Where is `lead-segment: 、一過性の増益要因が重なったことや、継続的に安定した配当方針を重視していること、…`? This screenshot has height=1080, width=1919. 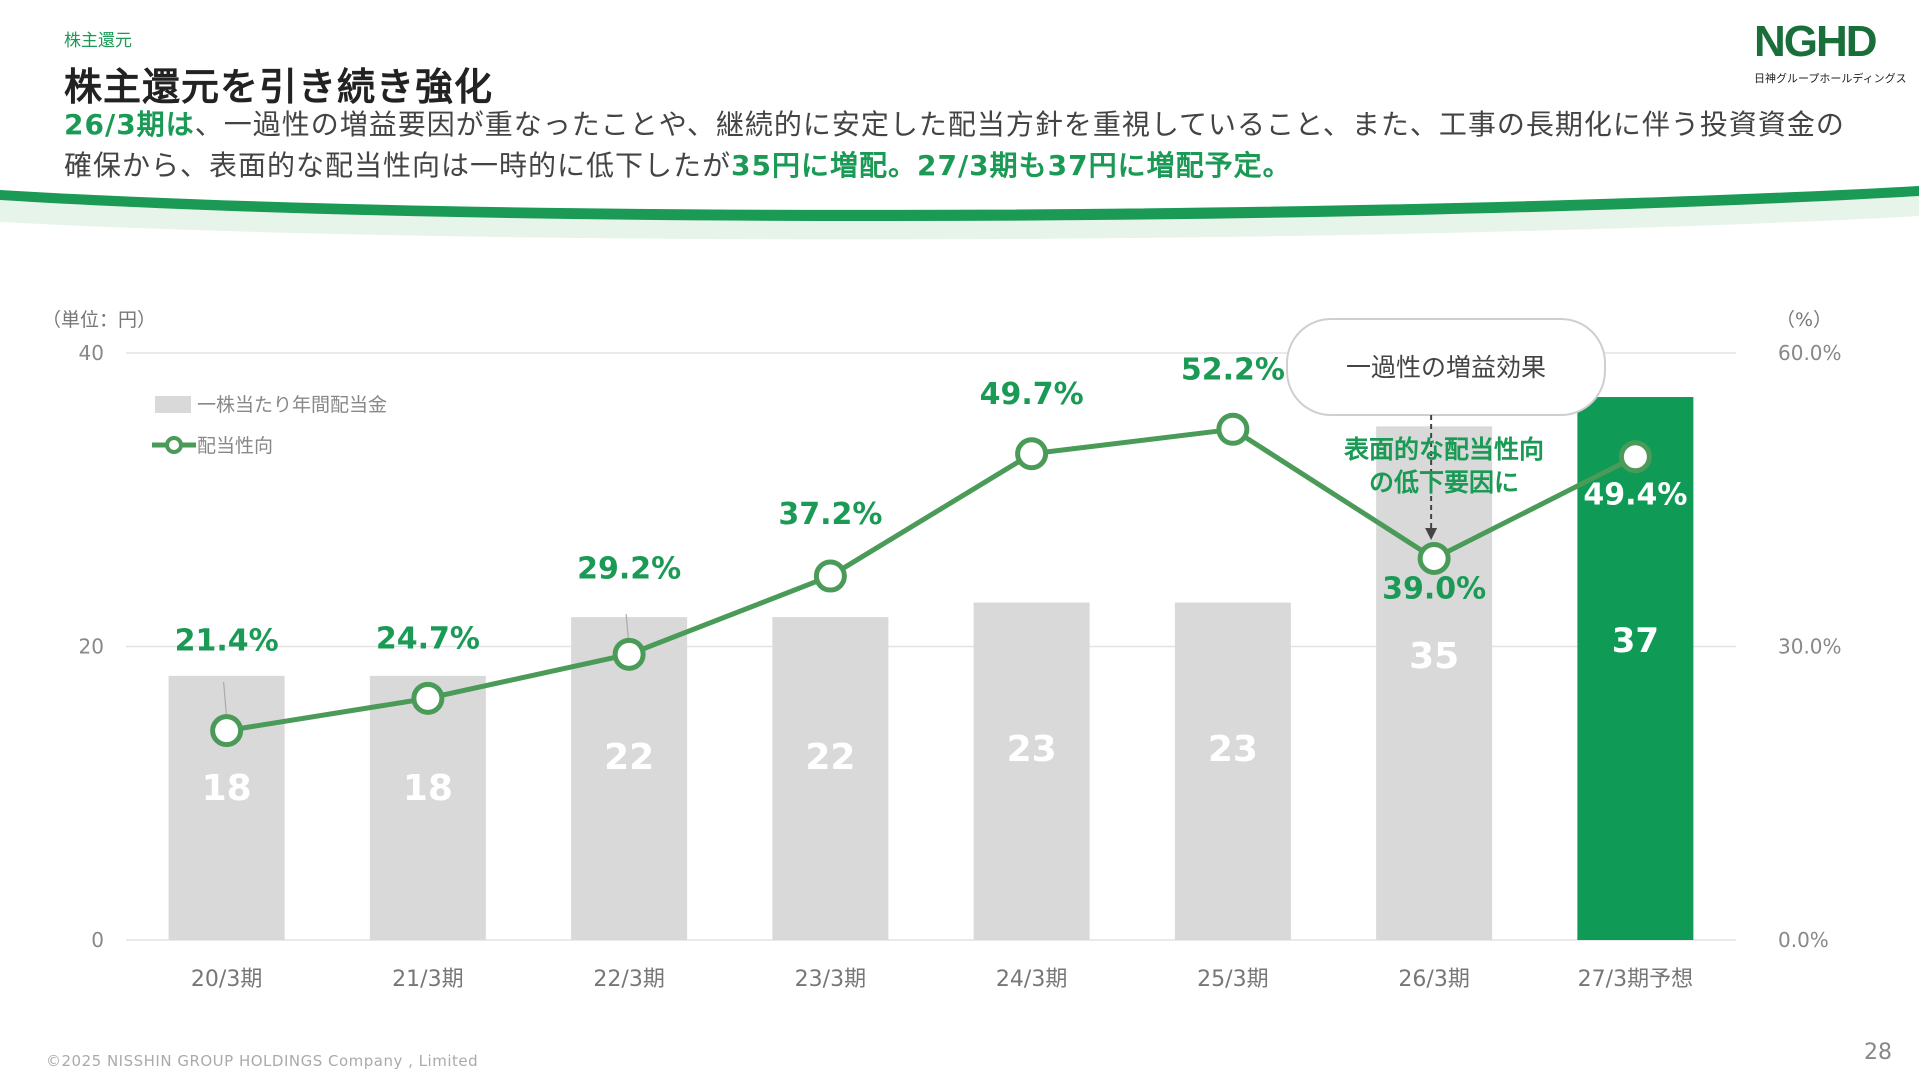 lead-segment: 、一過性の増益要因が重なったことや、継続的に安定した配当方針を重視していること、… is located at coordinates (954, 145).